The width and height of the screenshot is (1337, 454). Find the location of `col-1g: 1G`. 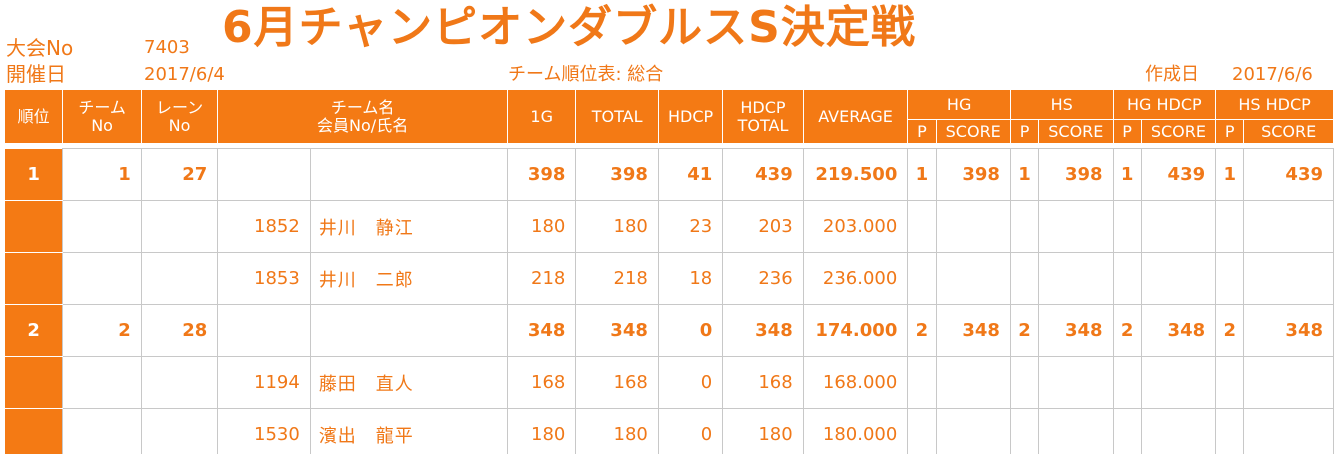

col-1g: 1G is located at coordinates (541, 116).